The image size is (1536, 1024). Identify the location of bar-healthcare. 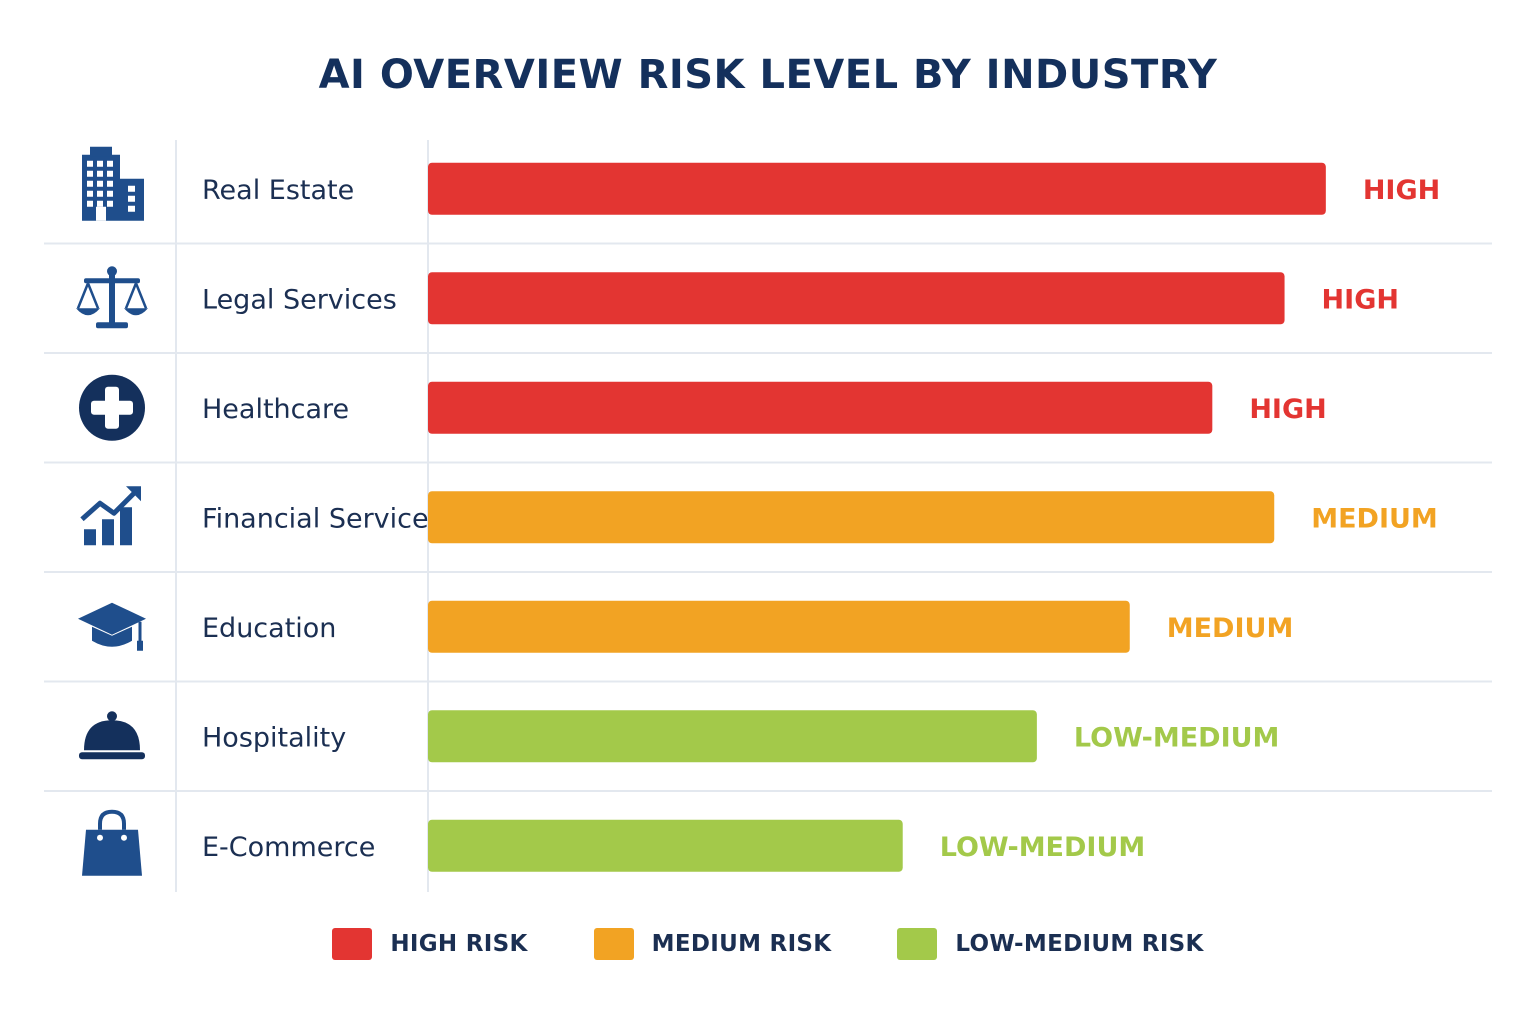
(820, 407).